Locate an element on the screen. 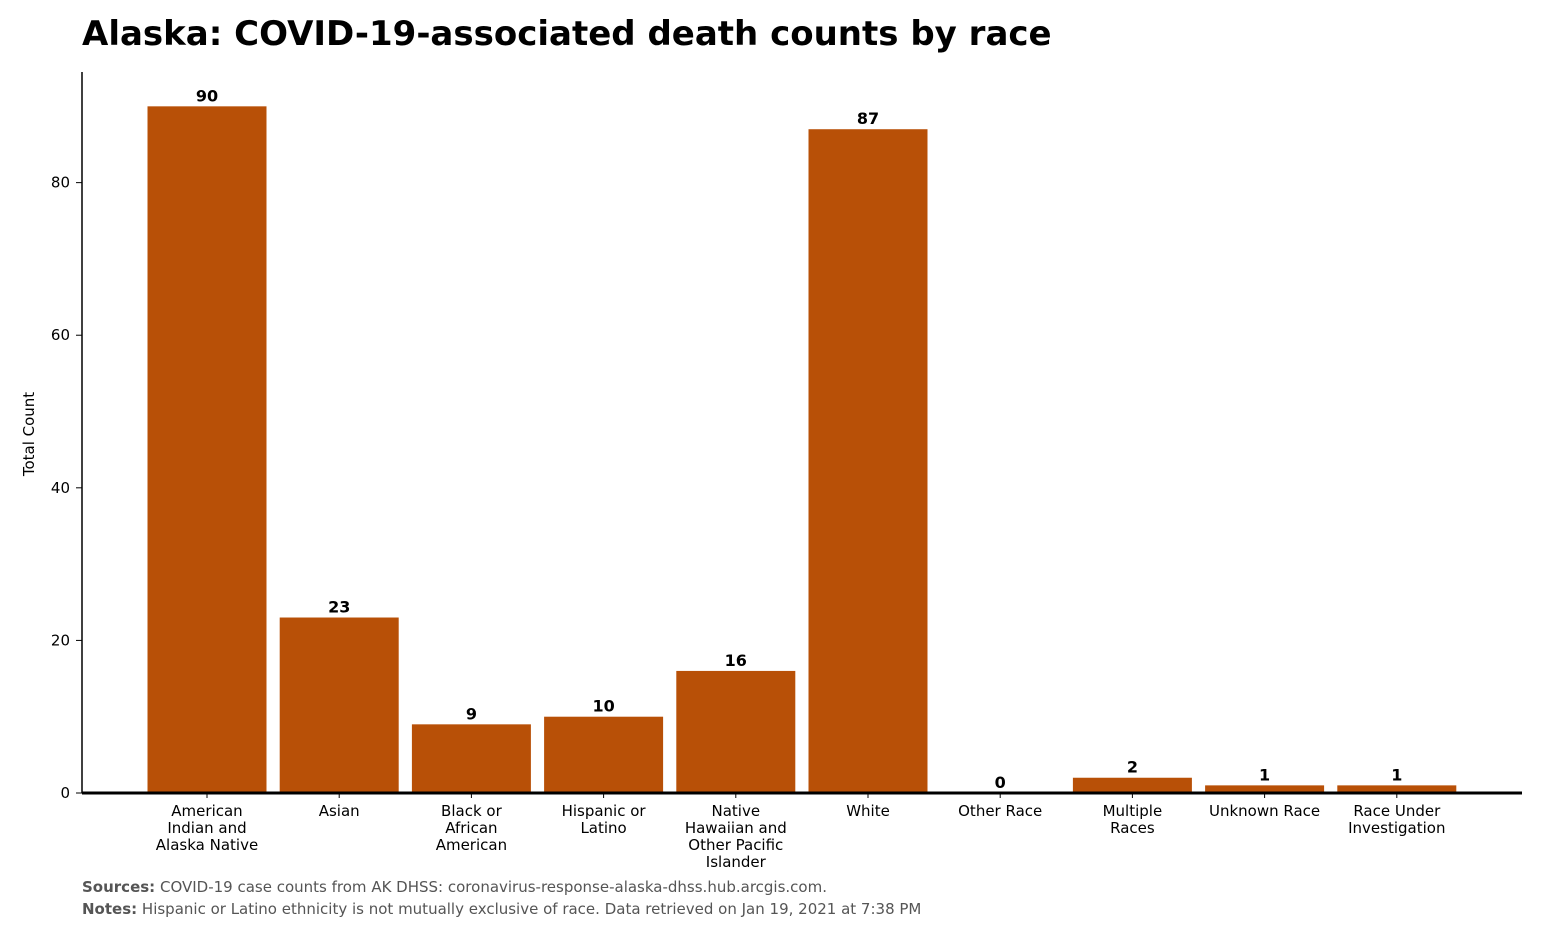  y-axis-ticks: 0 20 40 60 80 is located at coordinates (66, 488).